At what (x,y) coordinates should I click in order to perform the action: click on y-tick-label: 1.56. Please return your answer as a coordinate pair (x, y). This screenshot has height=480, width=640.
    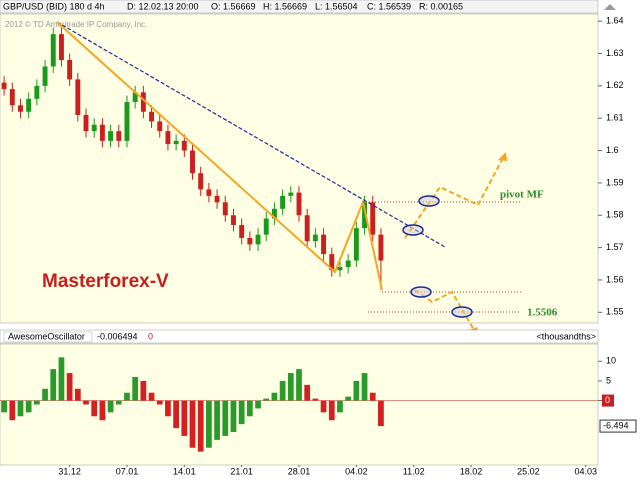
    Looking at the image, I should click on (615, 279).